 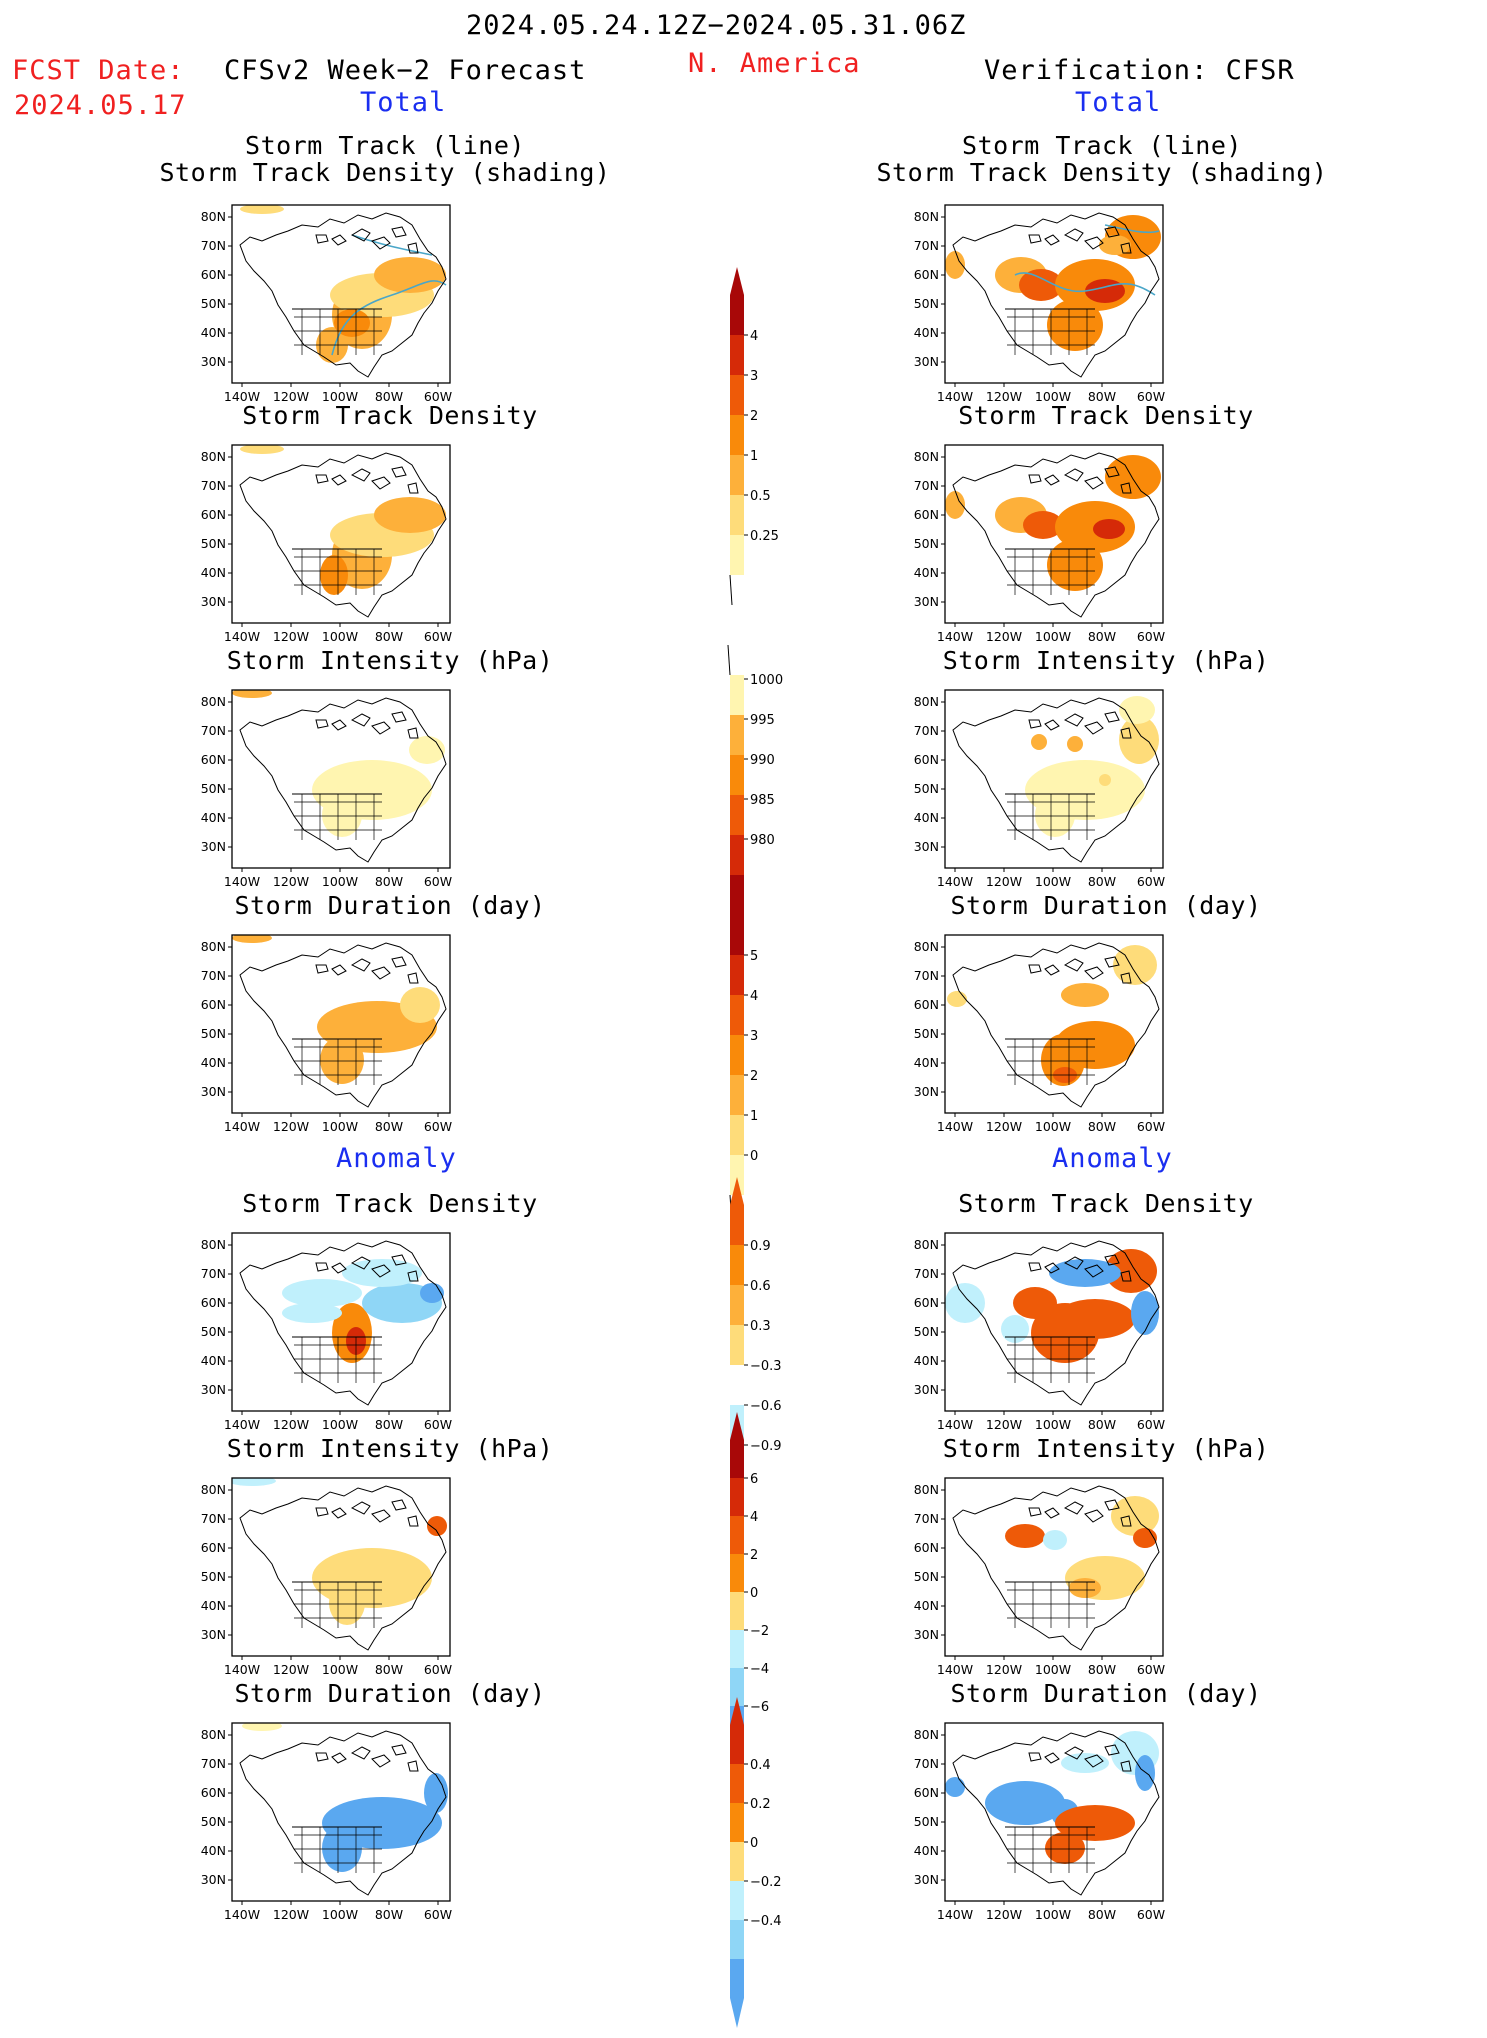 What do you see at coordinates (405, 70) in the screenshot?
I see `left-column-title: CFSv2 Week−2 Forecast` at bounding box center [405, 70].